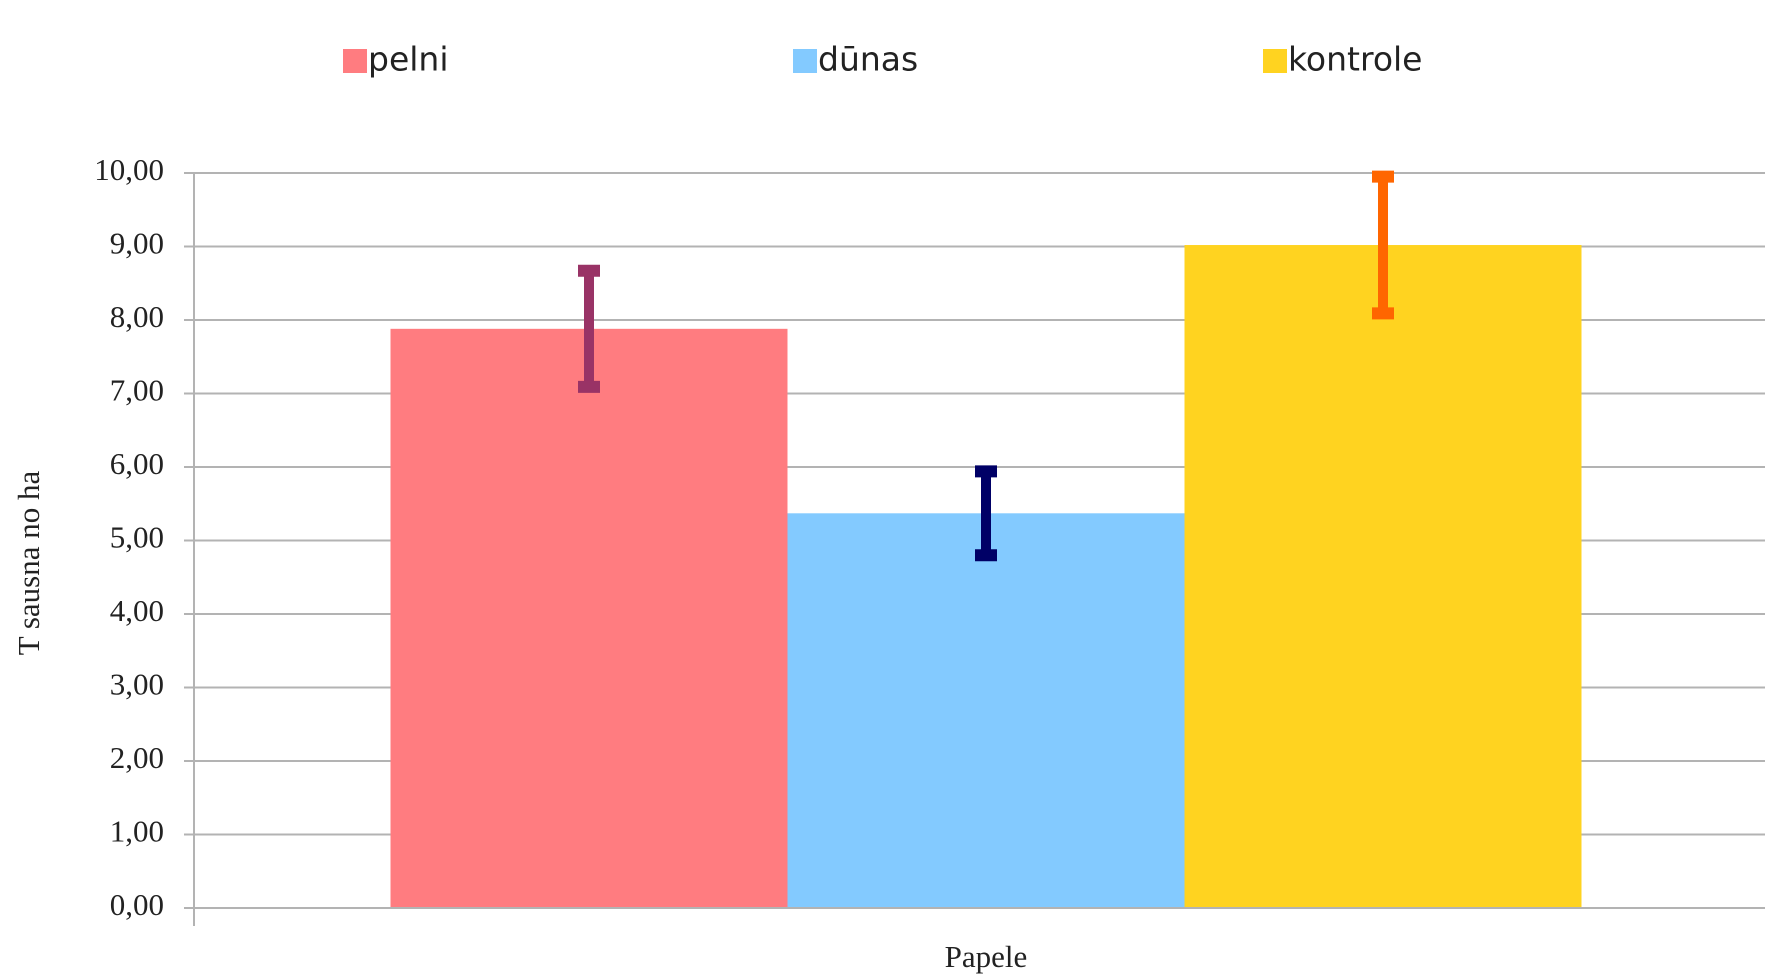 The width and height of the screenshot is (1765, 980). What do you see at coordinates (1355, 59) in the screenshot?
I see `legend-label: kontrole` at bounding box center [1355, 59].